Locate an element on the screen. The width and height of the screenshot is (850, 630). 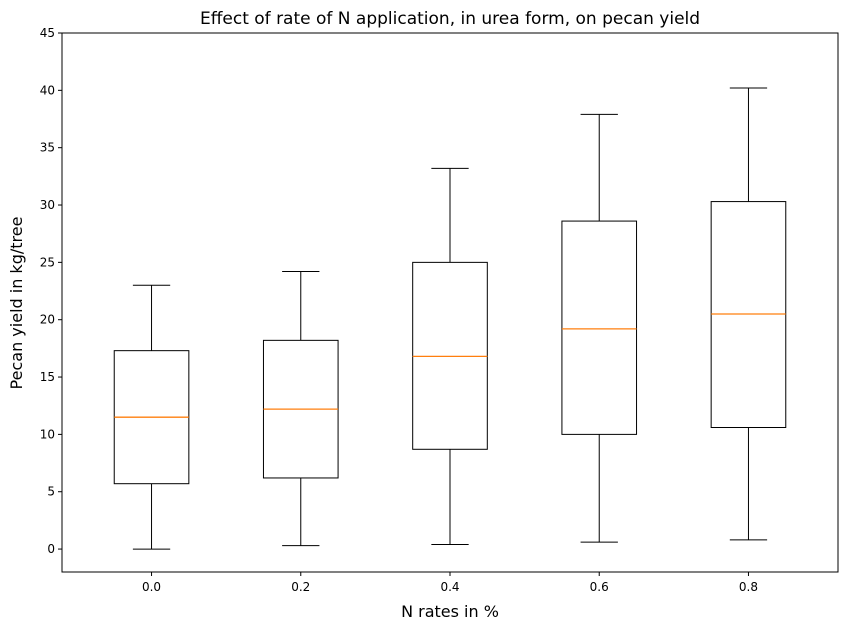
y-tick-label: 20 is located at coordinates (47, 320).